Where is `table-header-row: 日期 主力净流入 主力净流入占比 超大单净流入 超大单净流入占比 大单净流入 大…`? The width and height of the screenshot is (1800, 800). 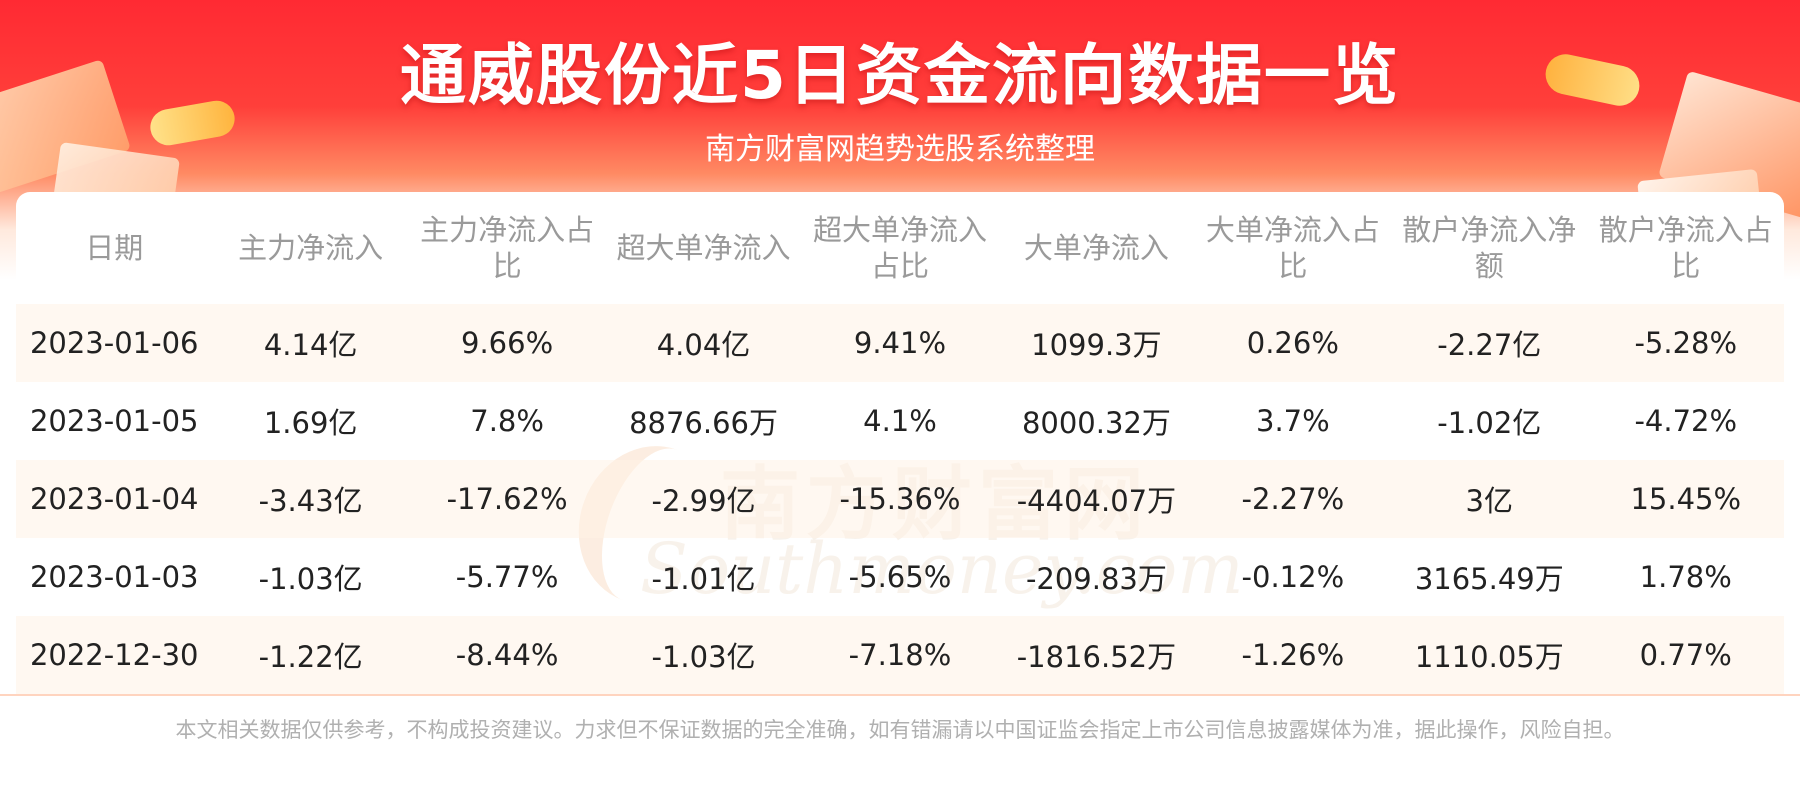
table-header-row: 日期 主力净流入 主力净流入占比 超大单净流入 超大单净流入占比 大单净流入 大… is located at coordinates (900, 248).